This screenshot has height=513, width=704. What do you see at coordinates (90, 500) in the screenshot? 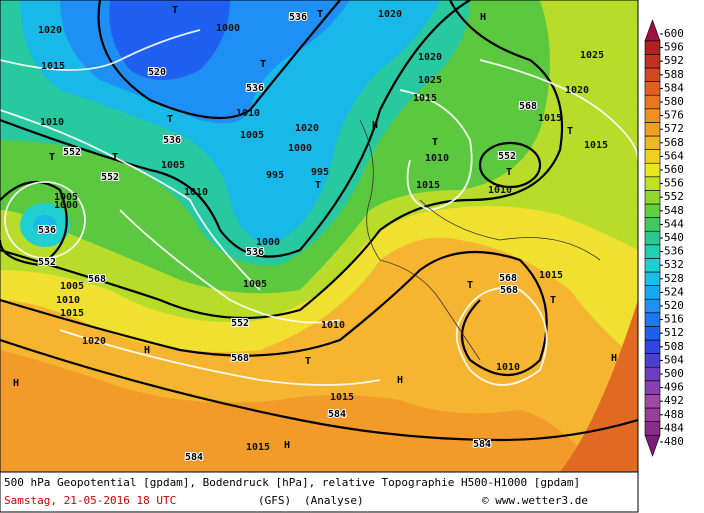
I see `caption-date: Samstag, 21-05-2016 18 UTC` at bounding box center [90, 500].